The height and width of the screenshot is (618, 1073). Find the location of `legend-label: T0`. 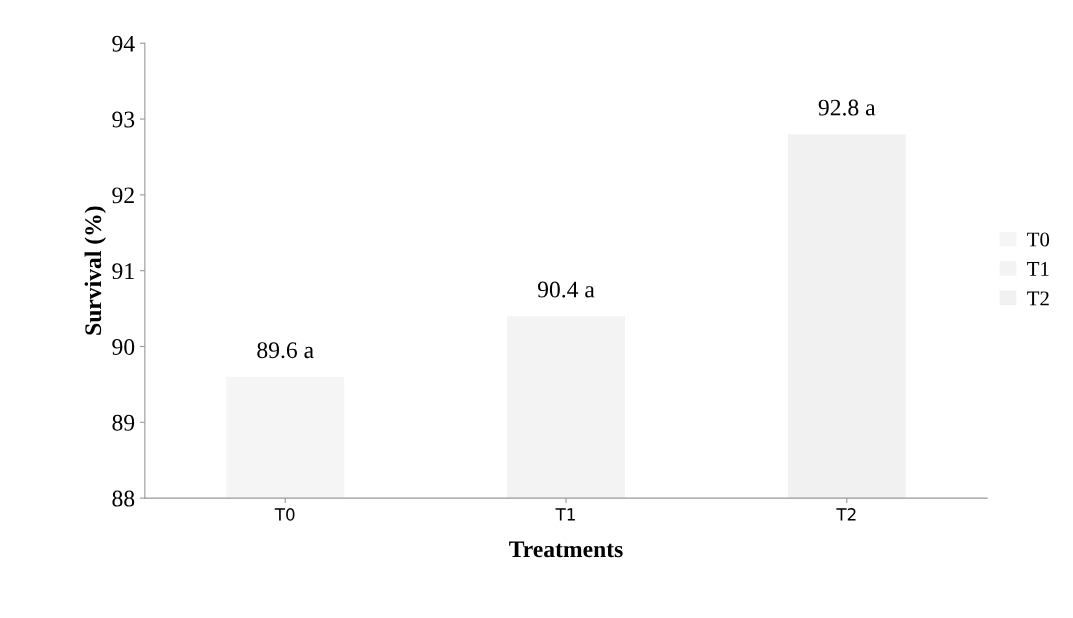

legend-label: T0 is located at coordinates (1038, 239).